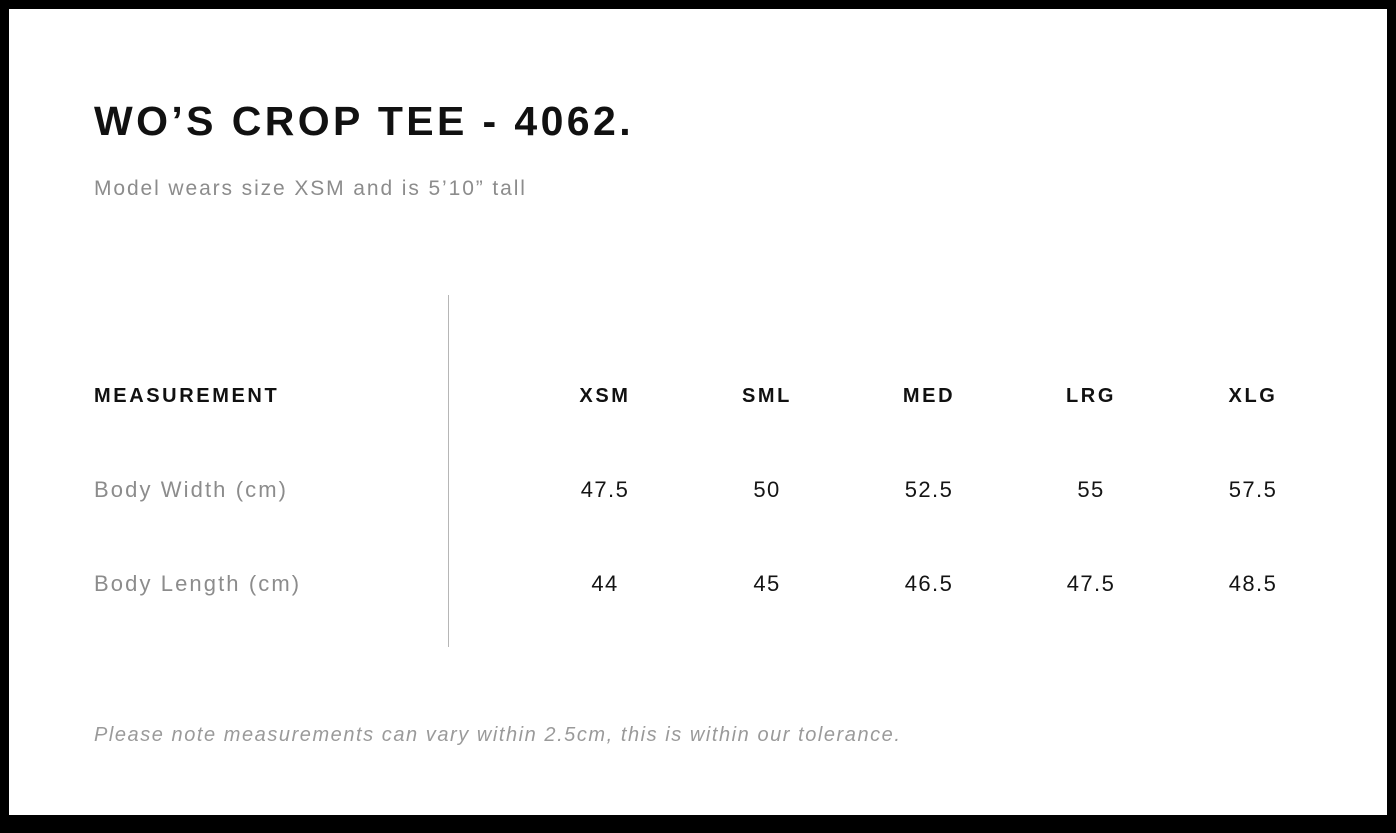  Describe the element at coordinates (767, 583) in the screenshot. I see `cell-body-length-sml: 45` at that location.